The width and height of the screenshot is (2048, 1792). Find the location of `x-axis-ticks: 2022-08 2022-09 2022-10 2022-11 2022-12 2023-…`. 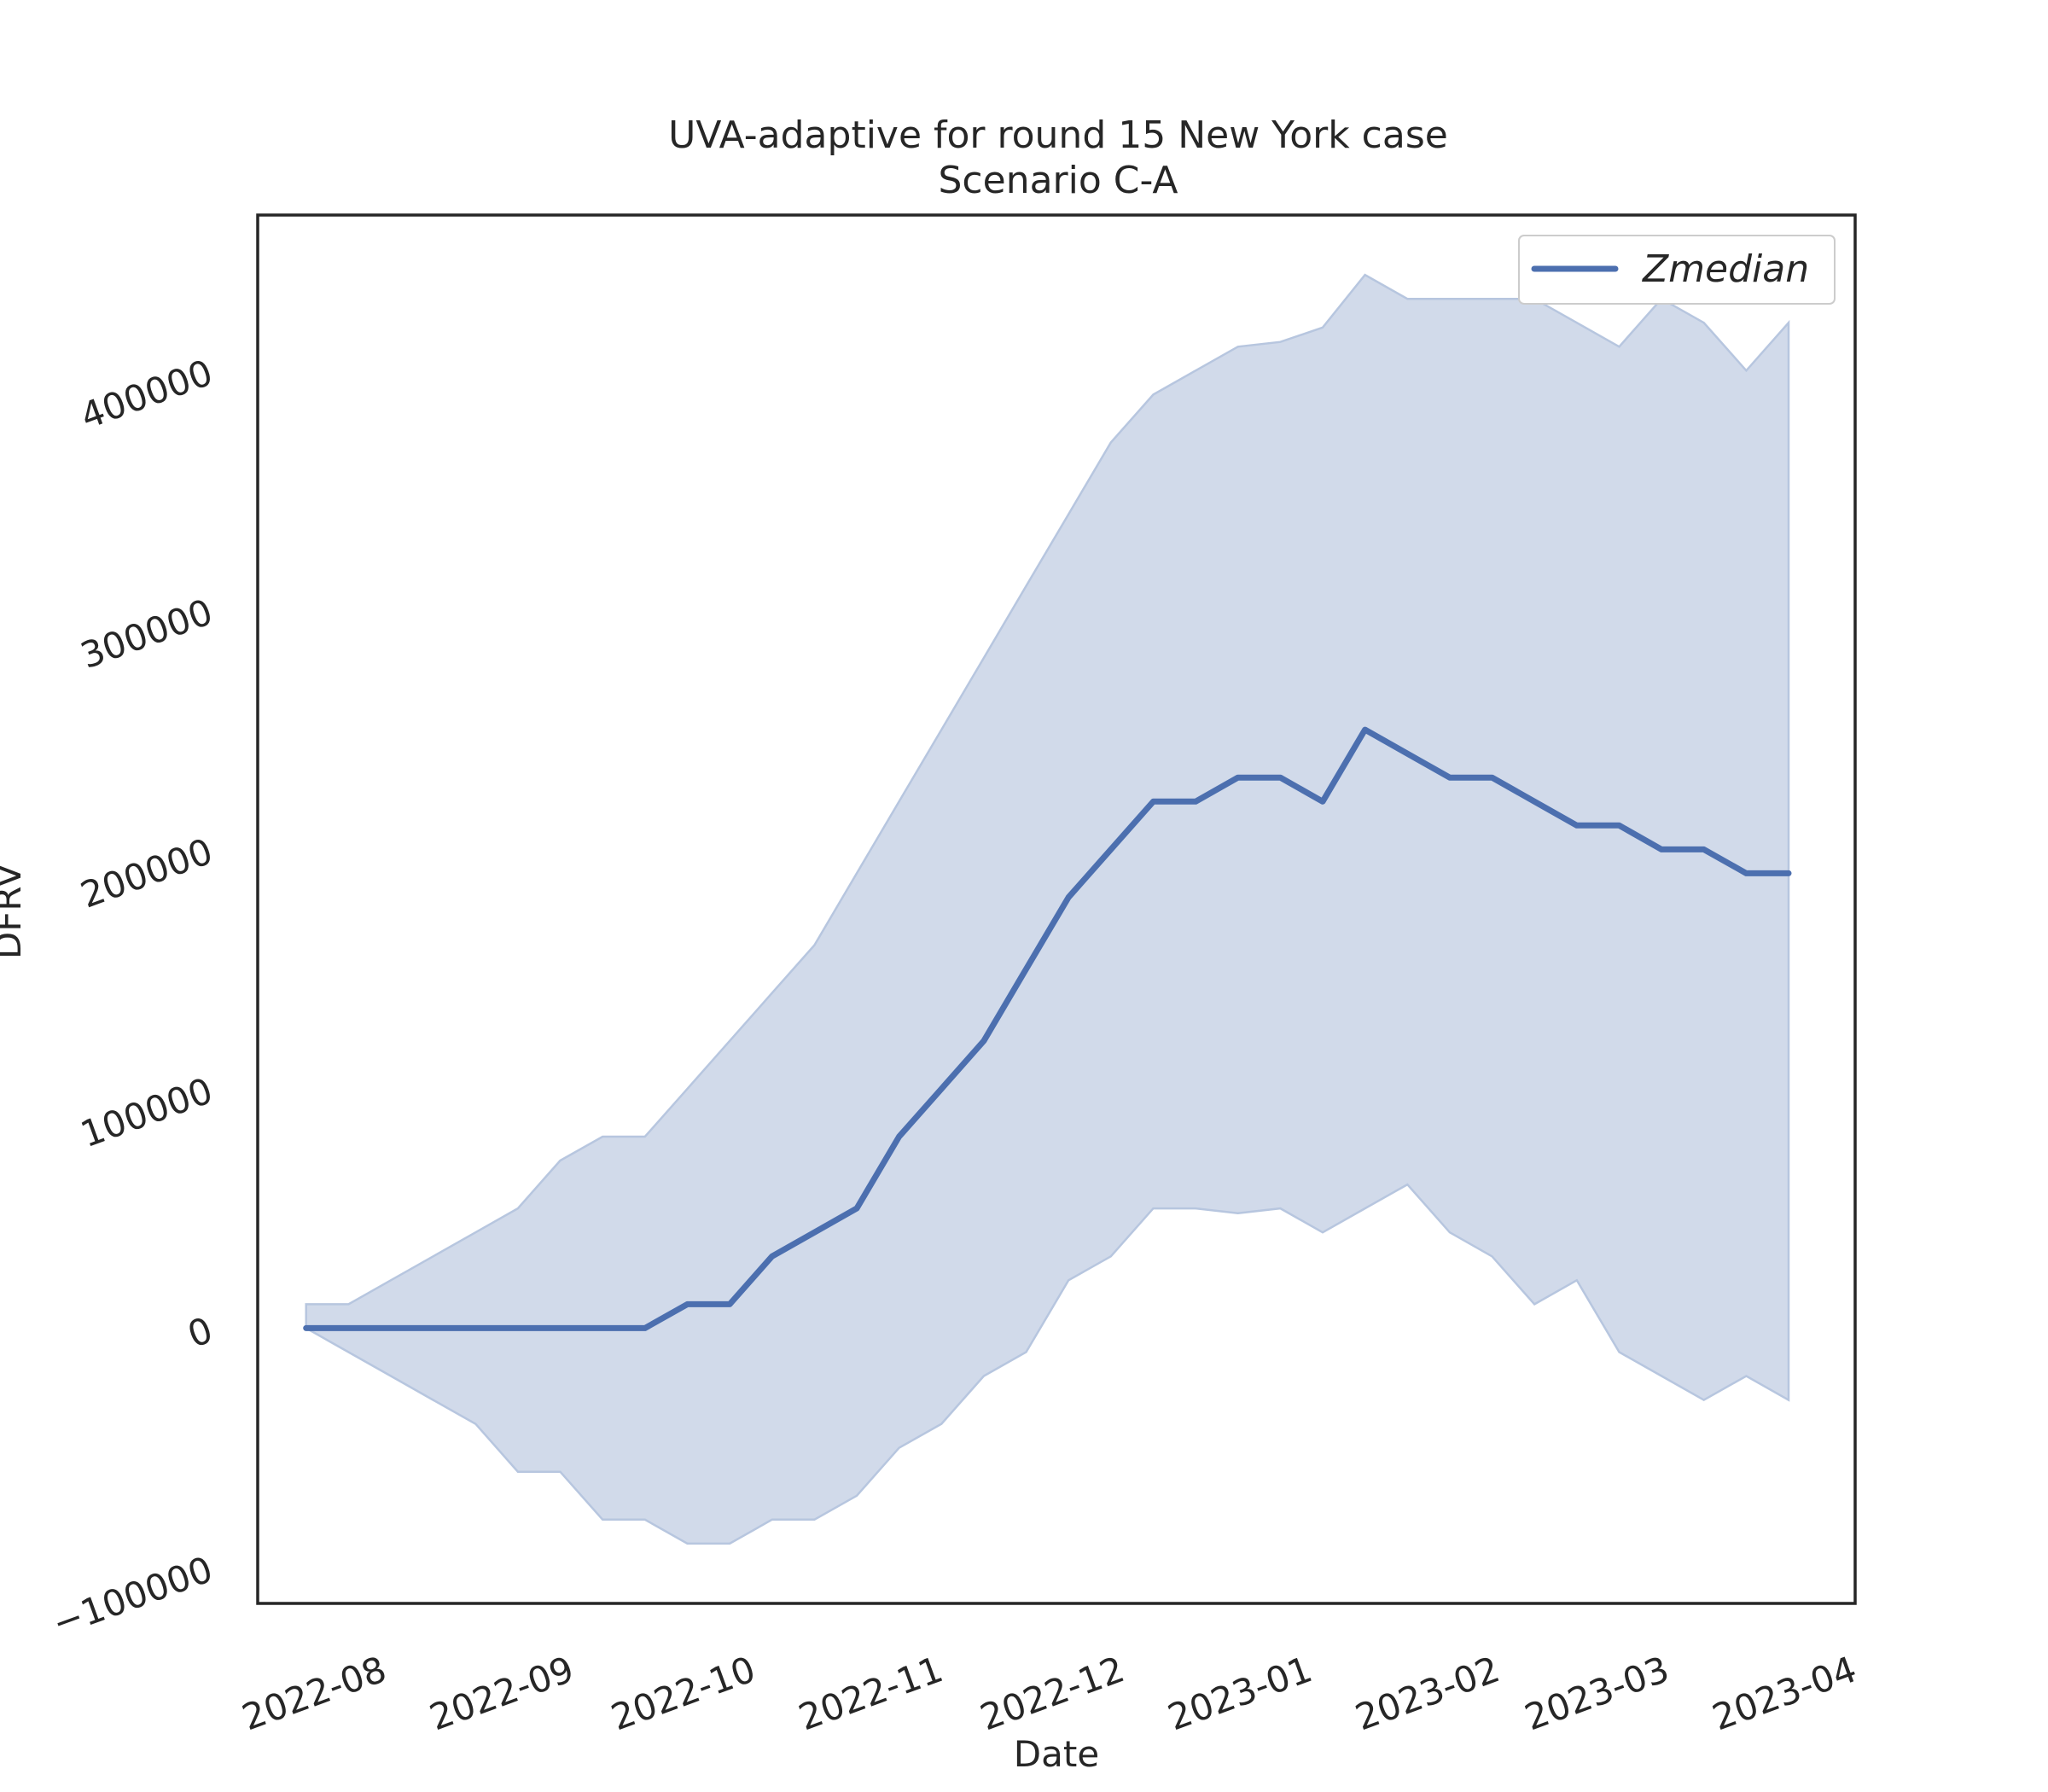

x-axis-ticks: 2022-08 2022-09 2022-10 2022-11 2022-12 2023-… is located at coordinates (1049, 1693).